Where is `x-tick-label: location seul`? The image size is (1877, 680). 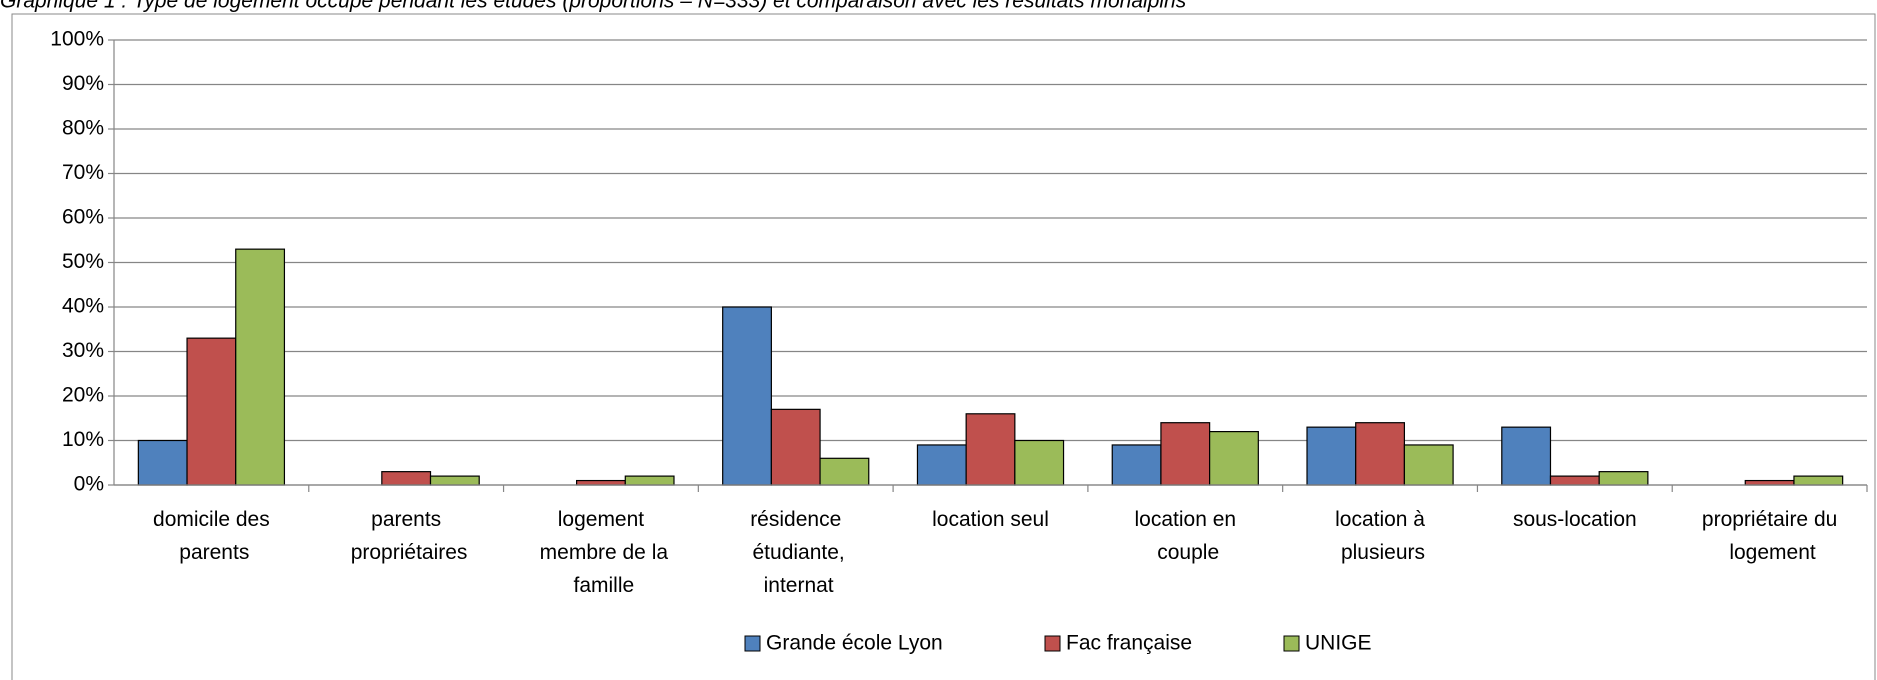
x-tick-label: location seul is located at coordinates (990, 519).